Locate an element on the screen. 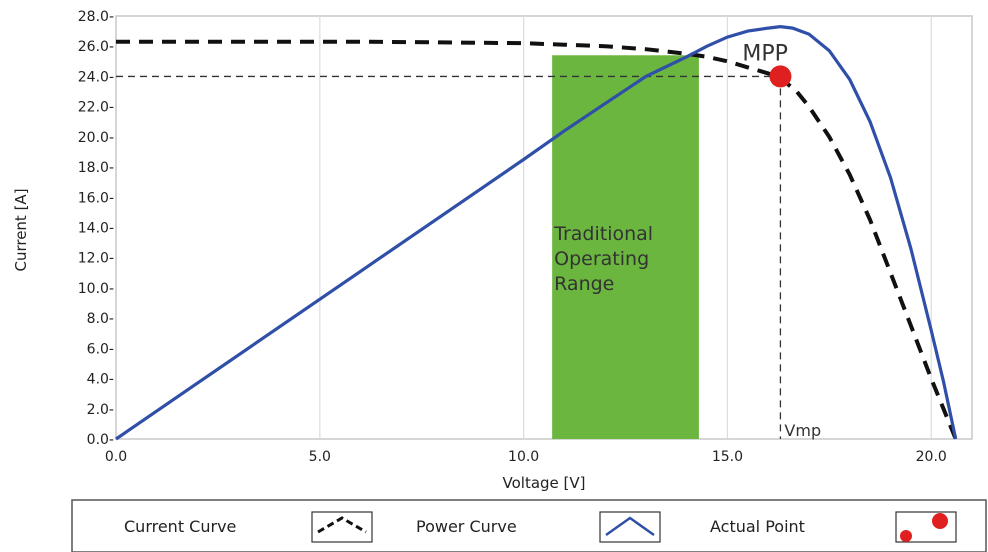 The height and width of the screenshot is (552, 988). y-axis-title: Current [A] is located at coordinates (21, 229).